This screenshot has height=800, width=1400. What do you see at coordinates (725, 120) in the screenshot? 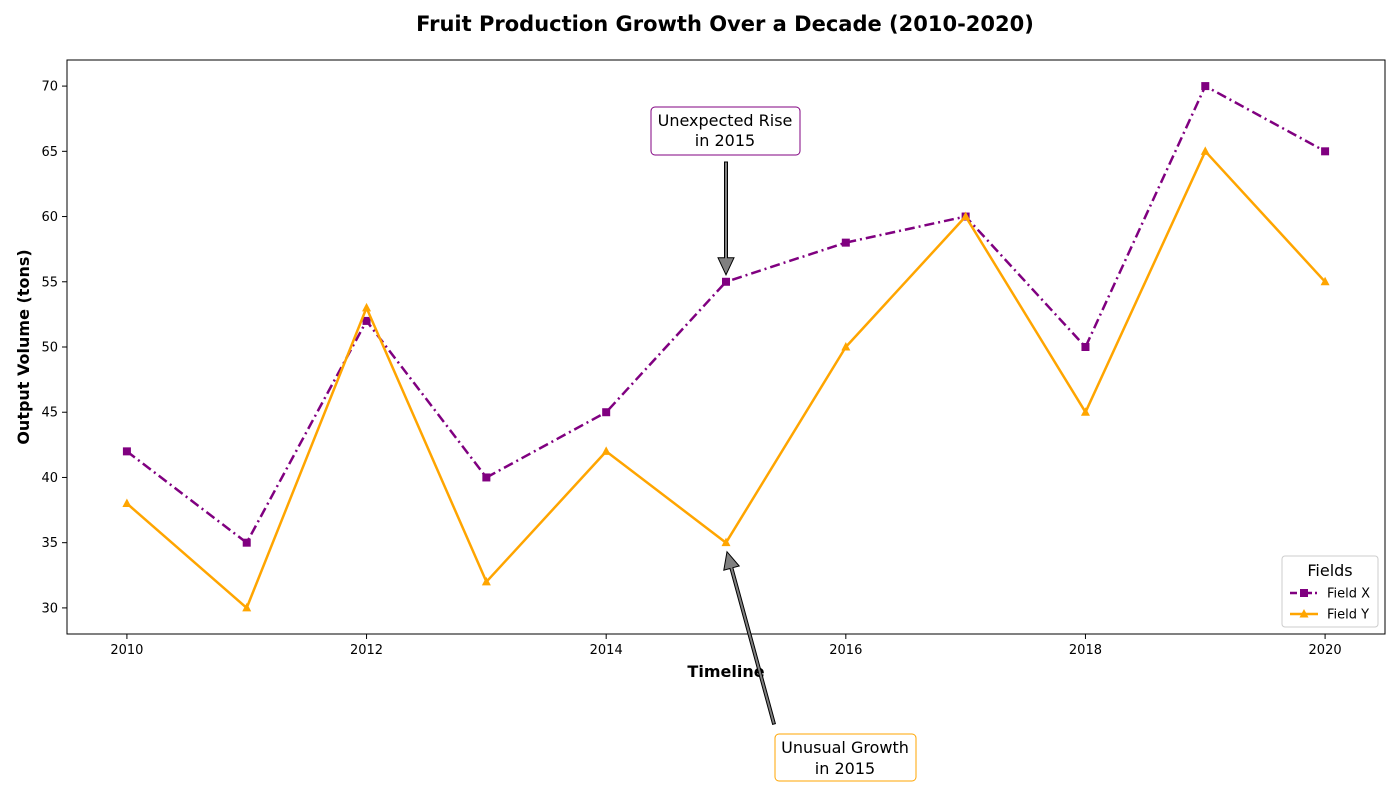
I see `annotation-field-x-line1: Unexpected Rise` at bounding box center [725, 120].